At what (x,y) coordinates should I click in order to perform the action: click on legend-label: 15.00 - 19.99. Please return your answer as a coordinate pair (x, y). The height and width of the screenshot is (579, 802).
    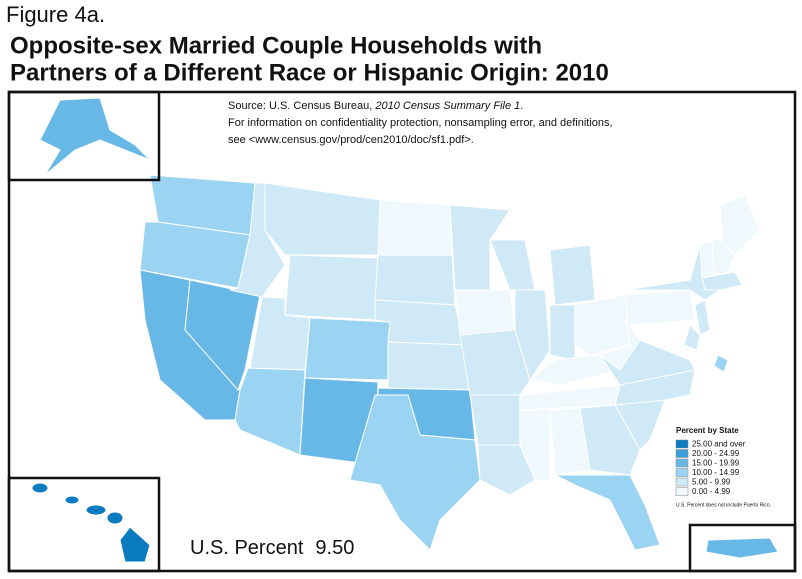
    Looking at the image, I should click on (716, 463).